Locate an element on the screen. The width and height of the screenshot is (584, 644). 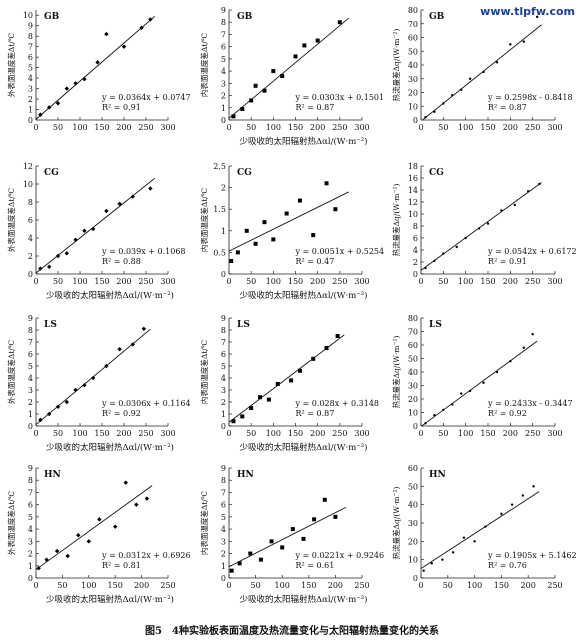
y-tick-label: 4 is located at coordinates (30, 78).